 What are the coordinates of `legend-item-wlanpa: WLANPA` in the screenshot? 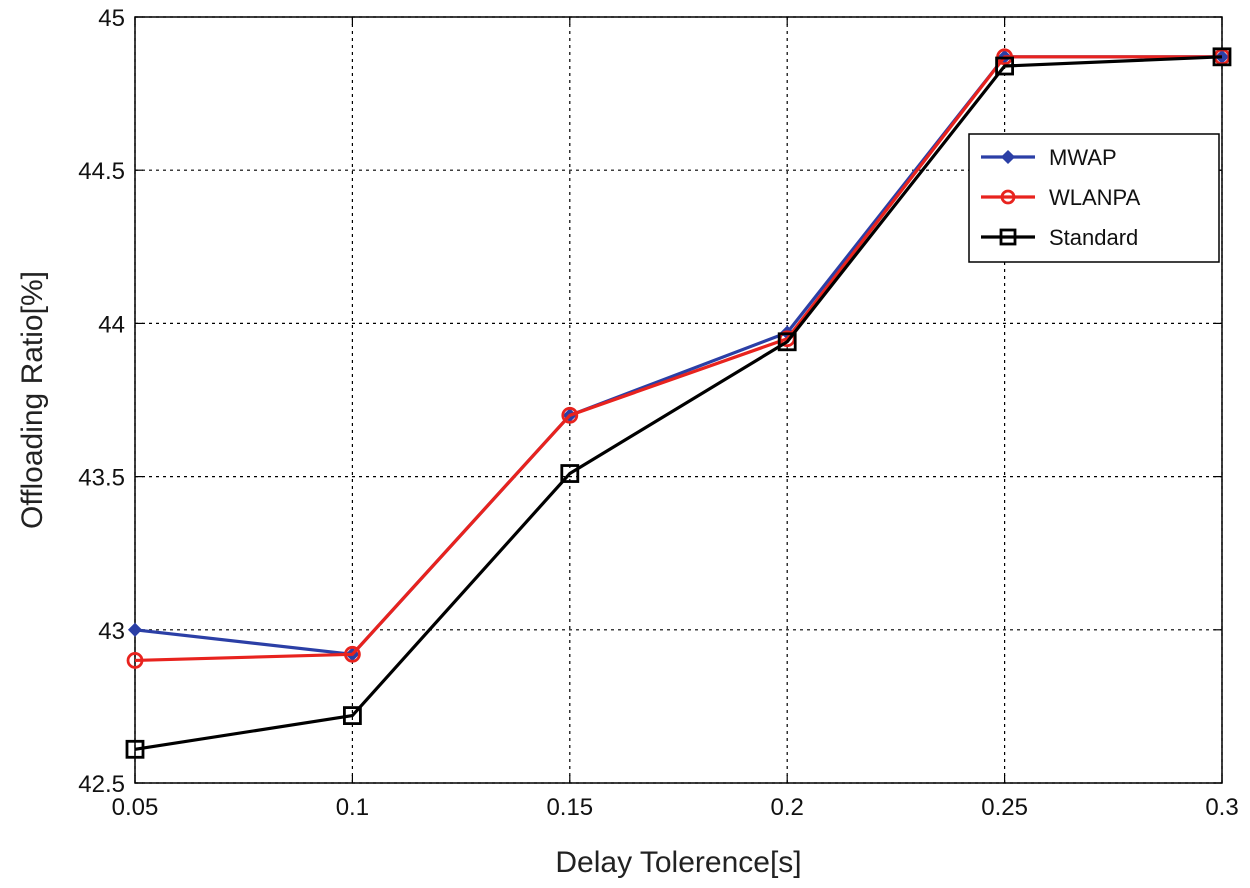 It's located at (1061, 197).